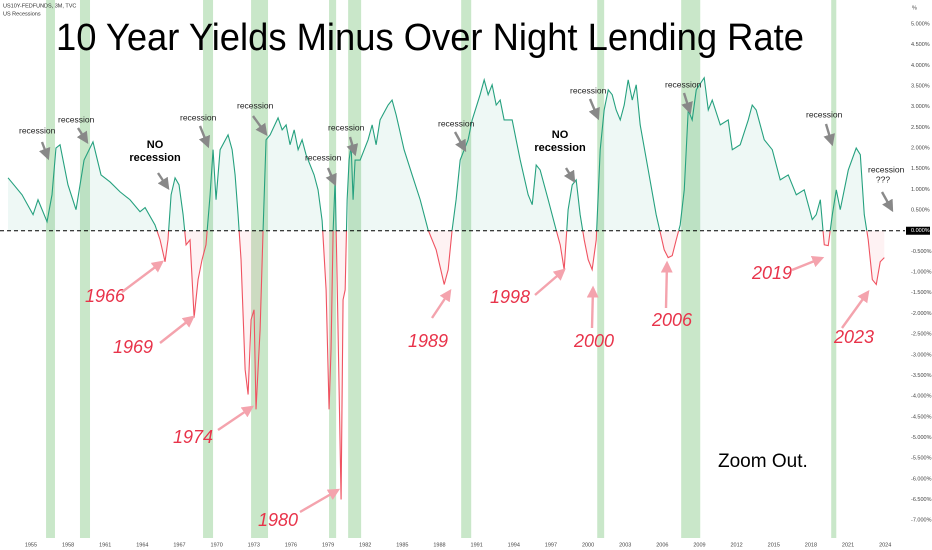 Image resolution: width=932 pixels, height=550 pixels. I want to click on y-tick-label: 2.500%, so click(920, 128).